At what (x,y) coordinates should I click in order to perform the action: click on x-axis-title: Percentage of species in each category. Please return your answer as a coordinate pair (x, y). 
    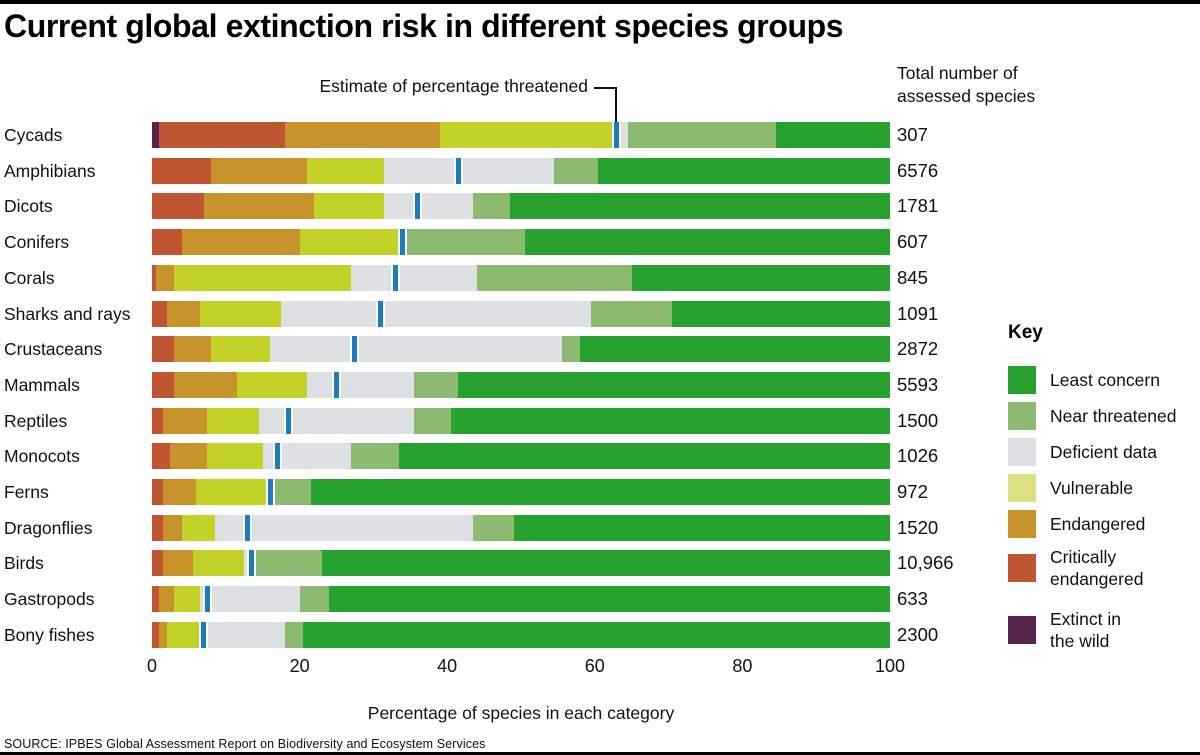
    Looking at the image, I should click on (521, 713).